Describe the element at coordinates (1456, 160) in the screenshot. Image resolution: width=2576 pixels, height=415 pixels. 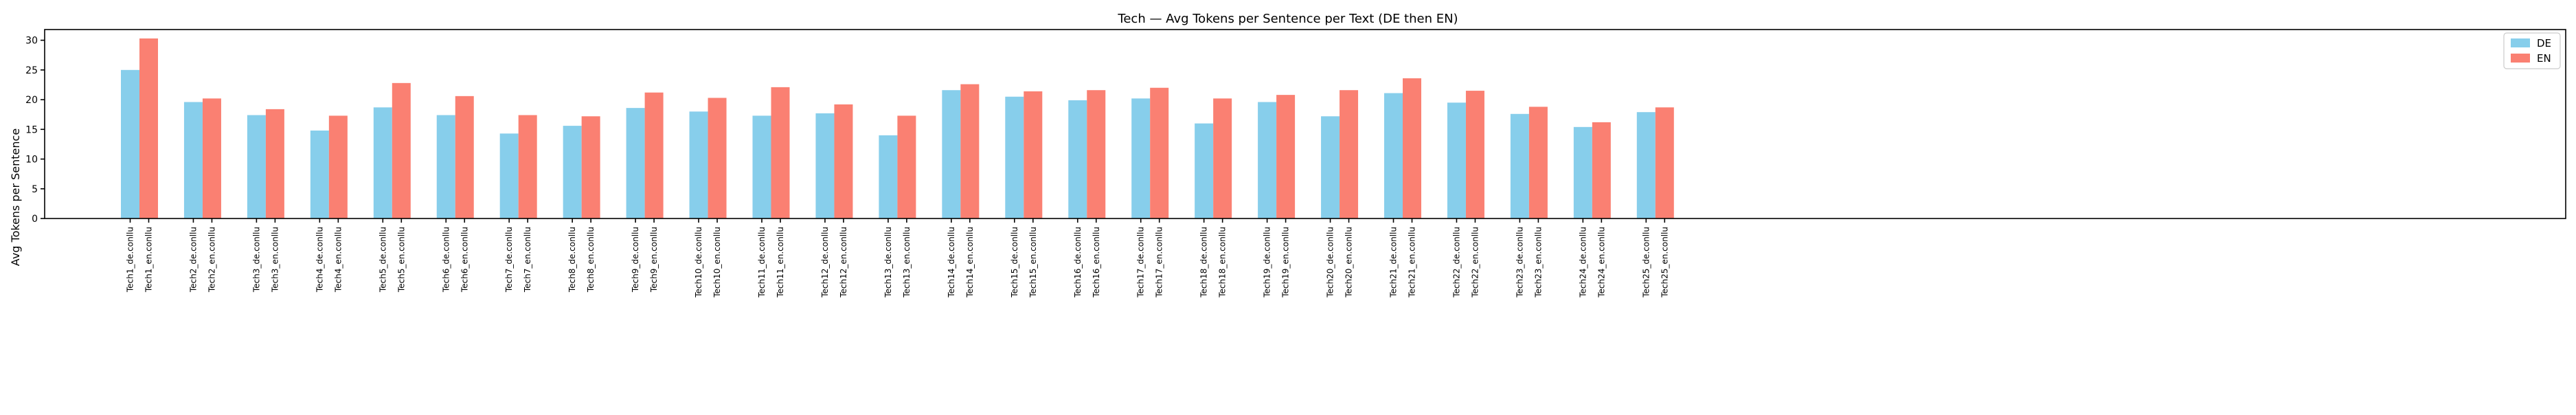
I see `bar-de-tech22` at that location.